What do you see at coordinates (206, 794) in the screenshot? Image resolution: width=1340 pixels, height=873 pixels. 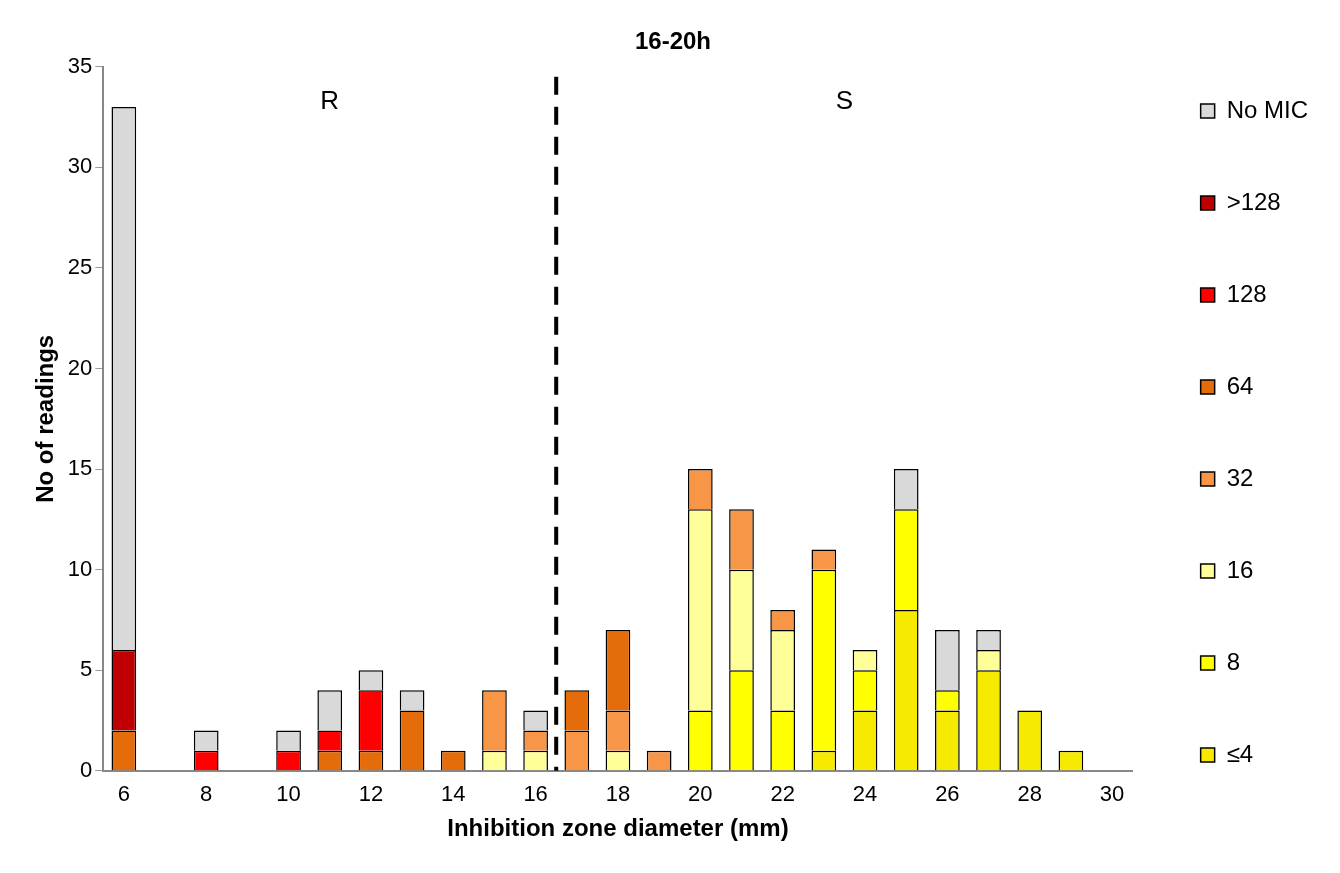 I see `x-tick-label: 8` at bounding box center [206, 794].